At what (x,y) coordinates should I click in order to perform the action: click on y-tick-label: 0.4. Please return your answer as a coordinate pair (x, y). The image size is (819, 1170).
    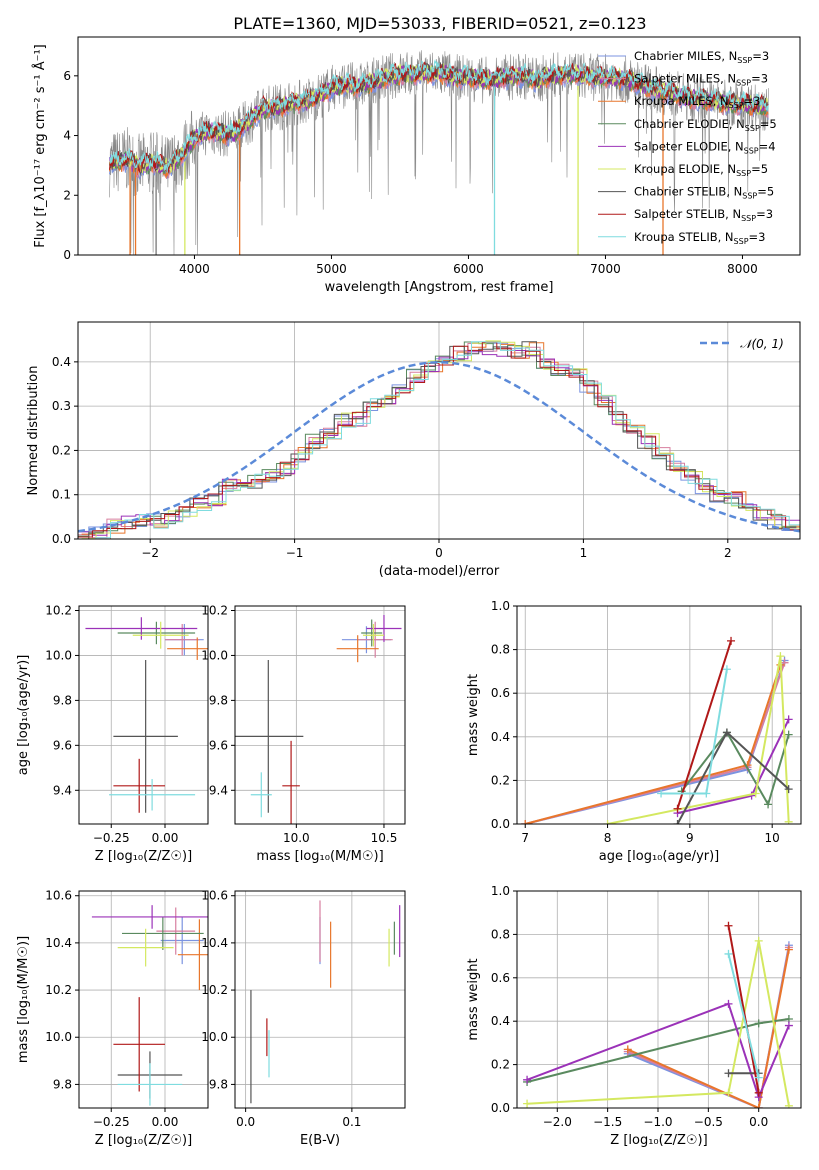
    Looking at the image, I should click on (61, 362).